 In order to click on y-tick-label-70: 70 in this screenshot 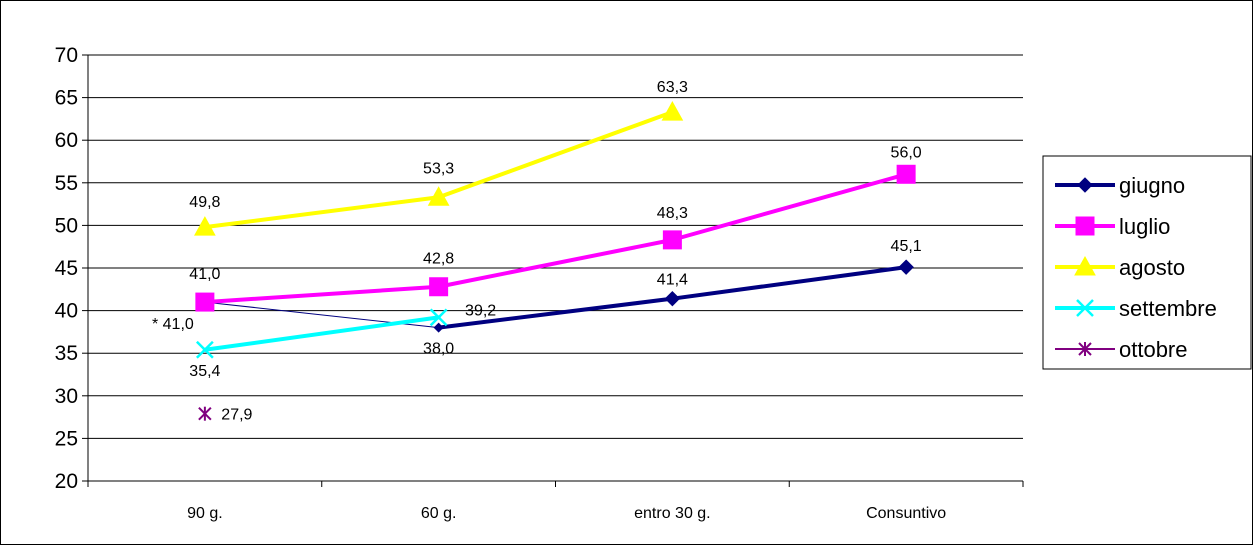, I will do `click(66, 55)`.